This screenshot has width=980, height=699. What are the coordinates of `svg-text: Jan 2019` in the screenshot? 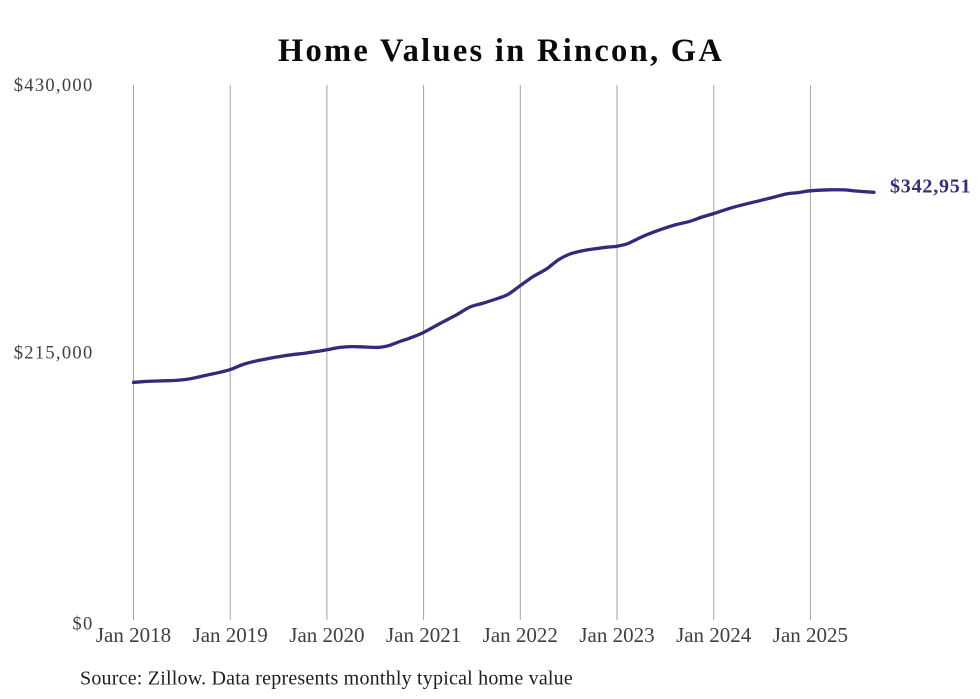 It's located at (230, 635).